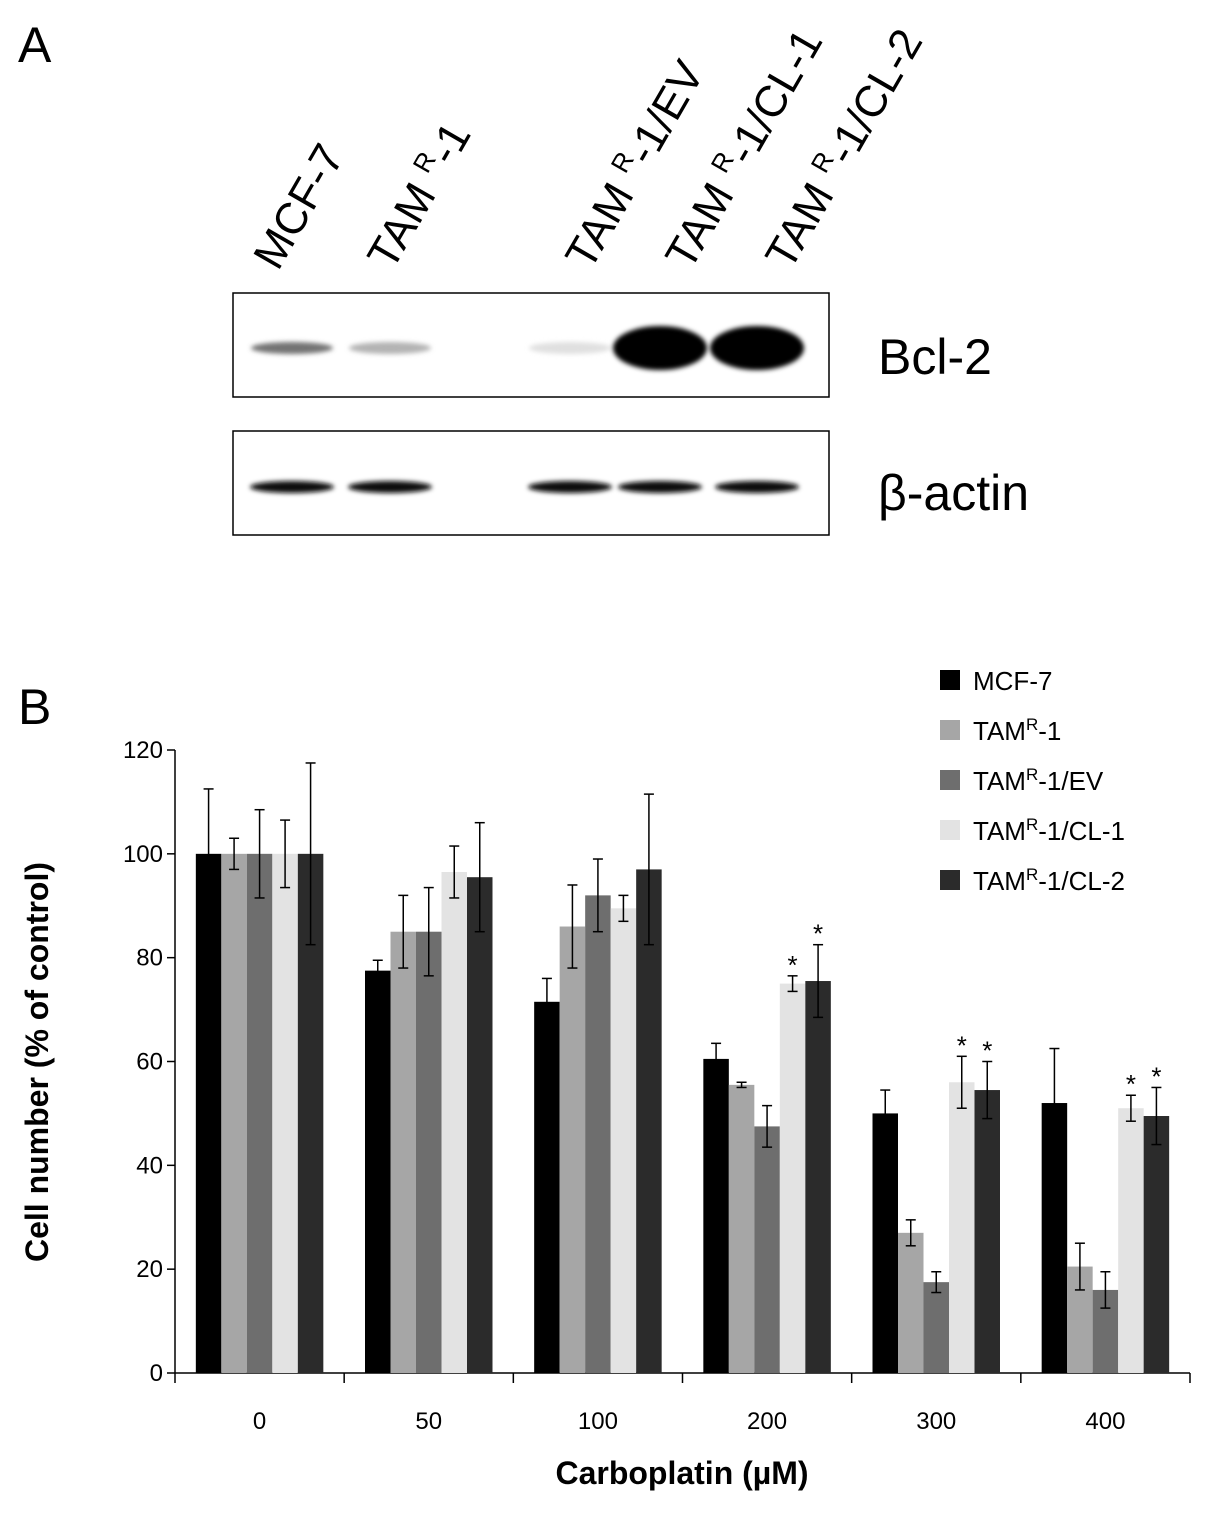  Describe the element at coordinates (418, 195) in the screenshot. I see `lane-label-2: TAM R-1` at that location.